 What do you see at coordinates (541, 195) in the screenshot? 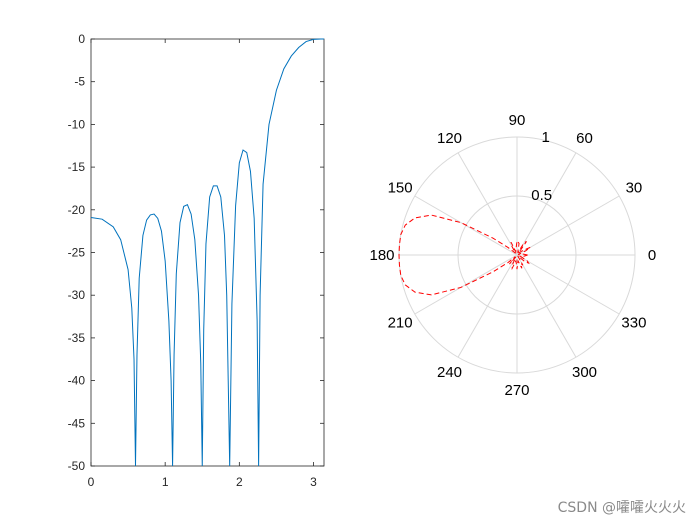
I see `radial-label: 0.5` at bounding box center [541, 195].